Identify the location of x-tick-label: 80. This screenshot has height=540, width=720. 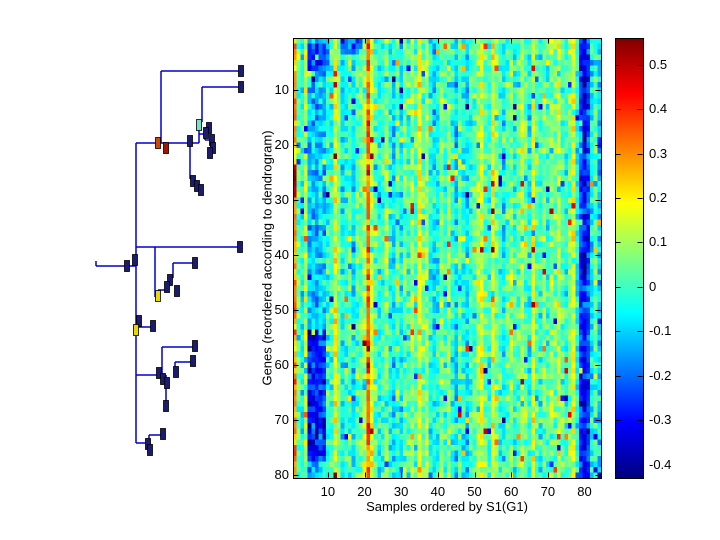
(584, 491).